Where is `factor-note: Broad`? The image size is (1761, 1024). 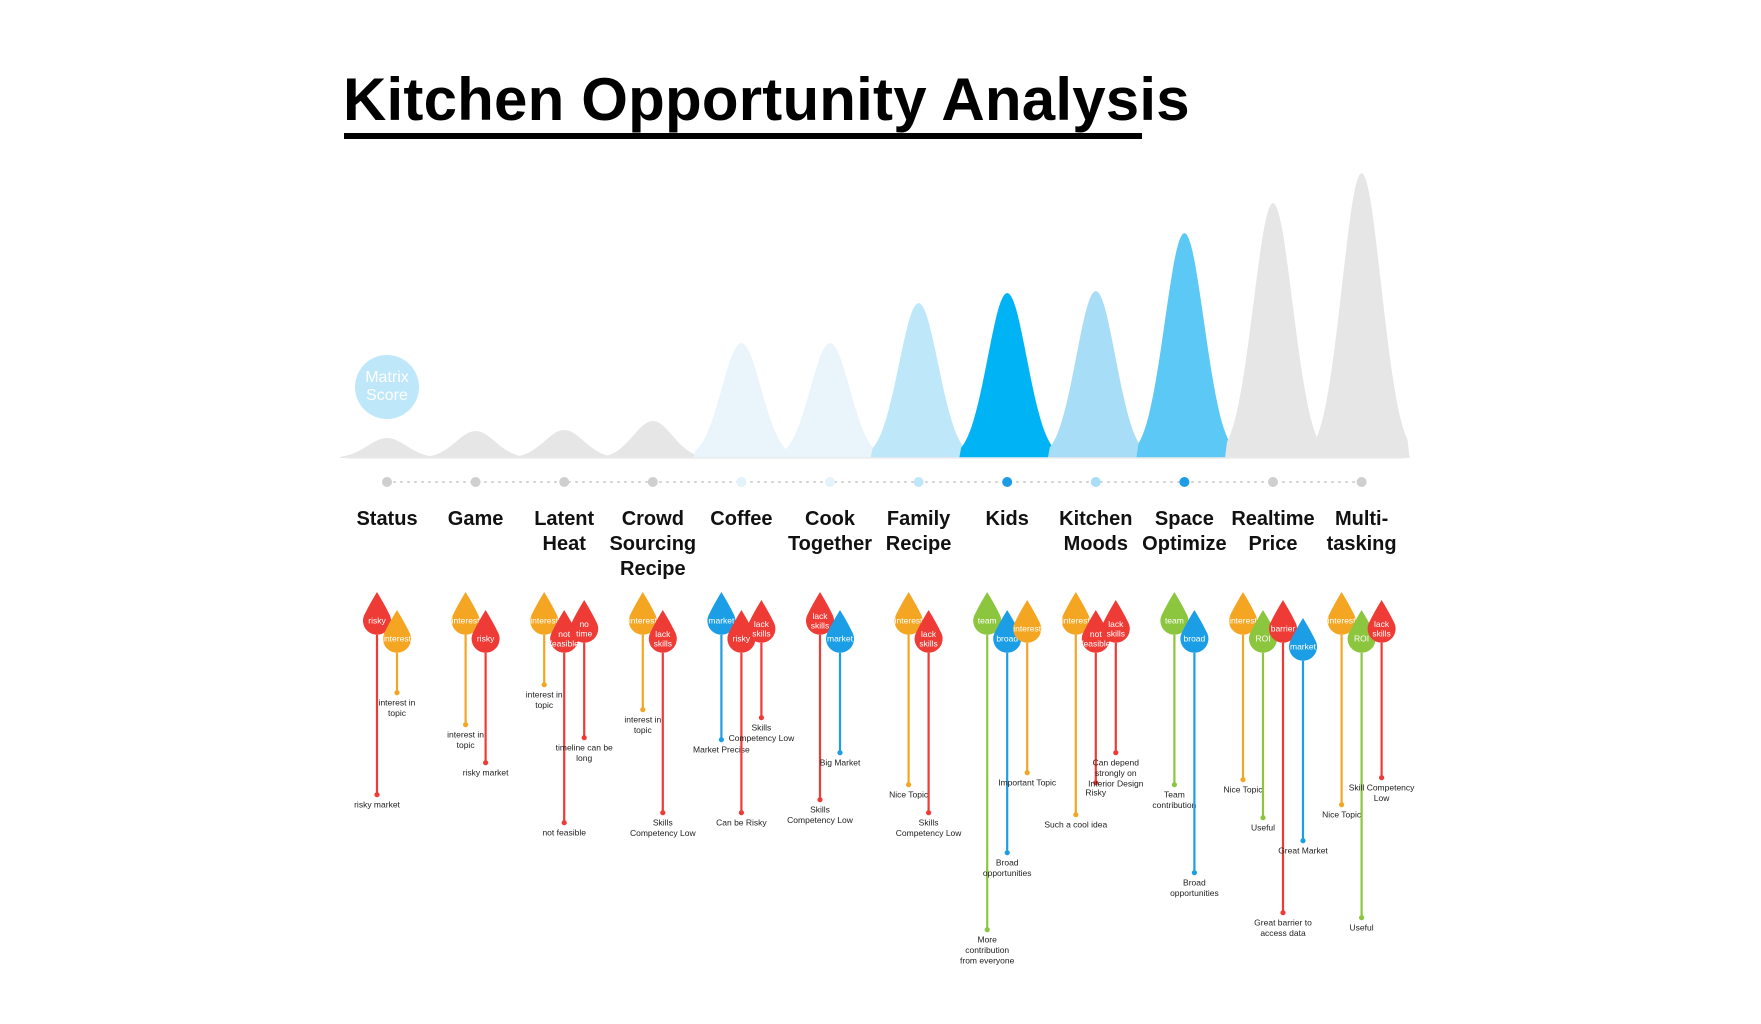
factor-note: Broad is located at coordinates (1007, 863).